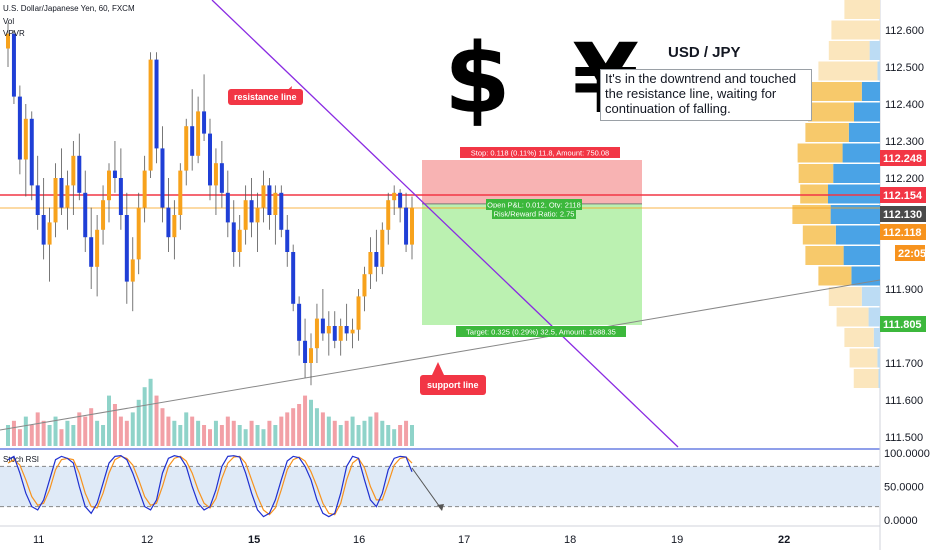 Image resolution: width=932 pixels, height=550 pixels. Describe the element at coordinates (912, 254) in the screenshot. I see `price-tag-text: 22:05` at that location.